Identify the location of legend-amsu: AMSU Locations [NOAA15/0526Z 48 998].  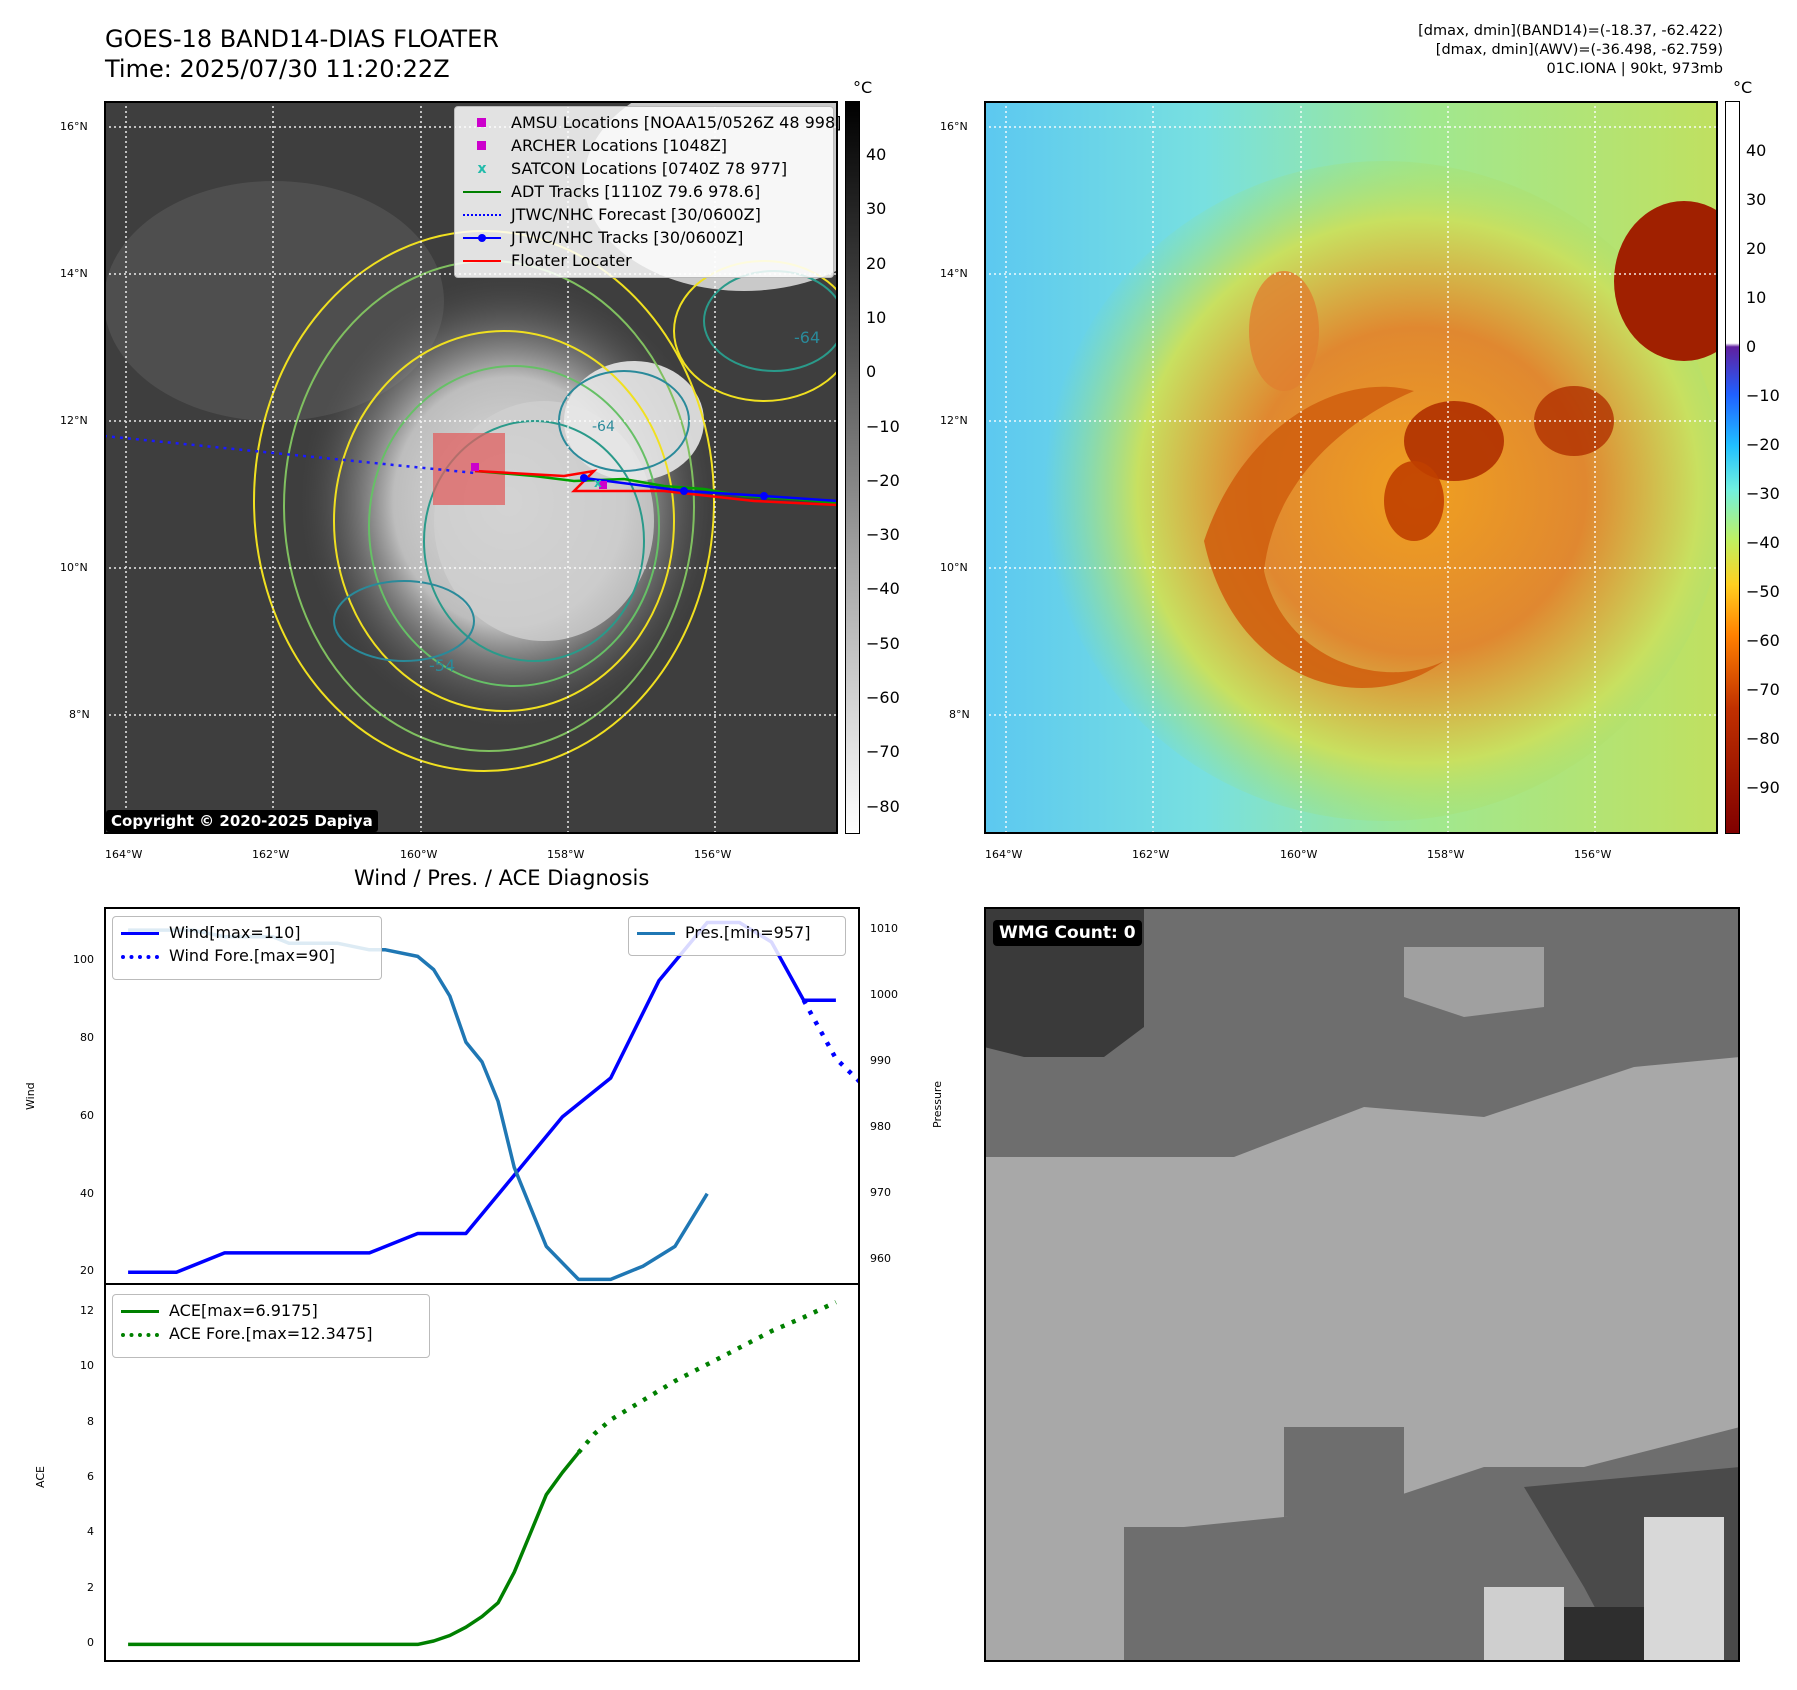
(652, 122).